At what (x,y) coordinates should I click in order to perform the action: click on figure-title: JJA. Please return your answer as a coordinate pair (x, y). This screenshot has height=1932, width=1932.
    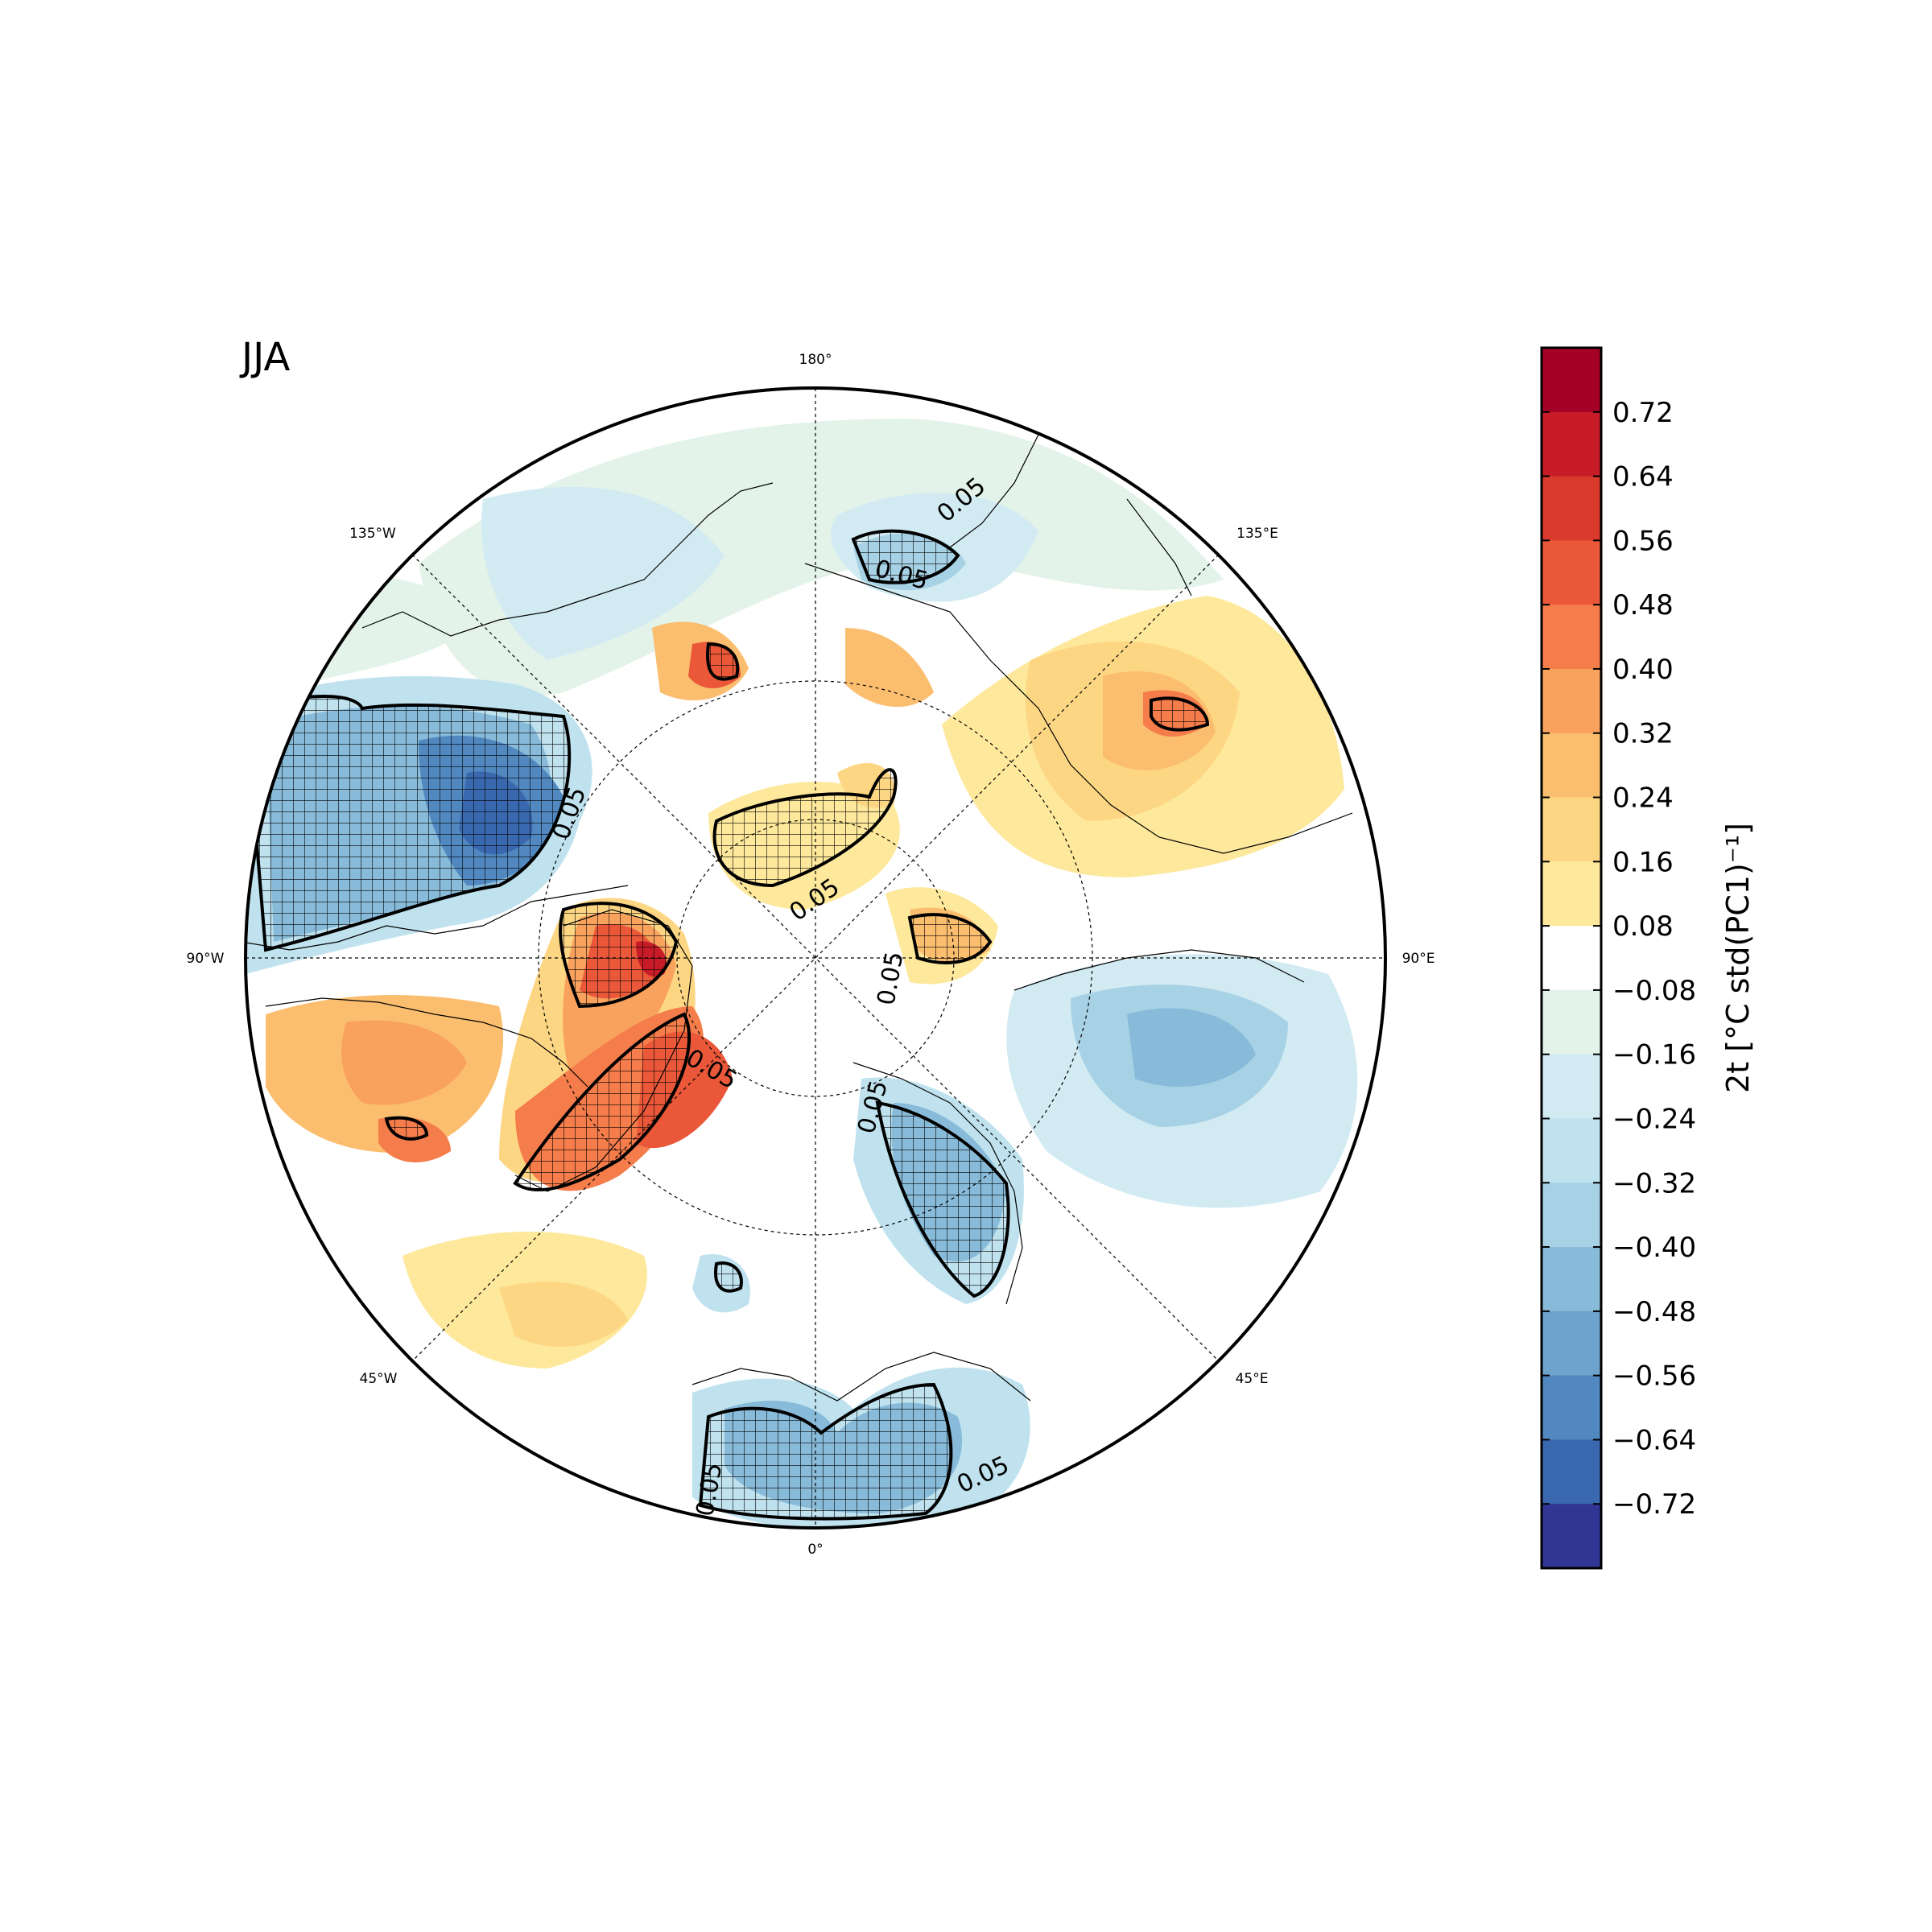
    Looking at the image, I should click on (264, 357).